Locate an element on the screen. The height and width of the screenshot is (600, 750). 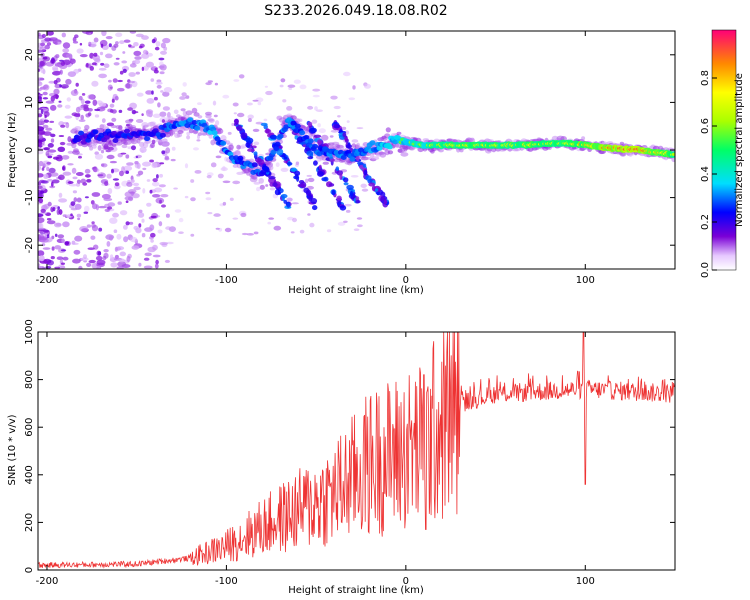
figure-title: S233.2026.049.18.08.R02 is located at coordinates (355, 11).